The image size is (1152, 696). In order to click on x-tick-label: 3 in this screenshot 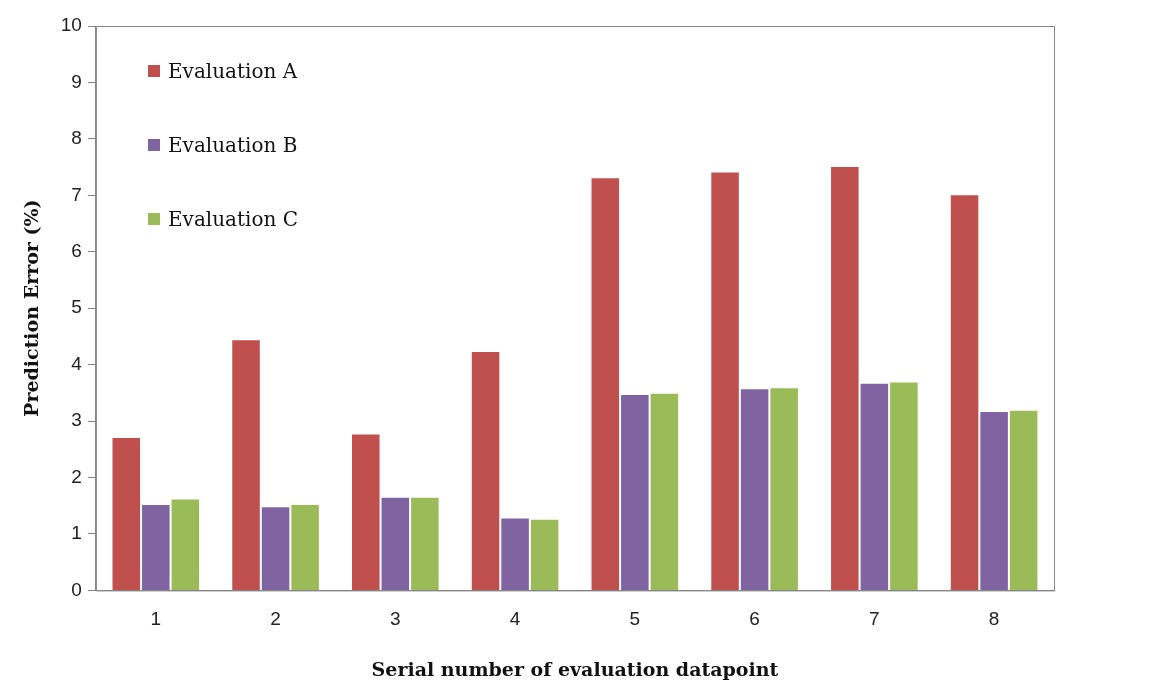, I will do `click(395, 619)`.